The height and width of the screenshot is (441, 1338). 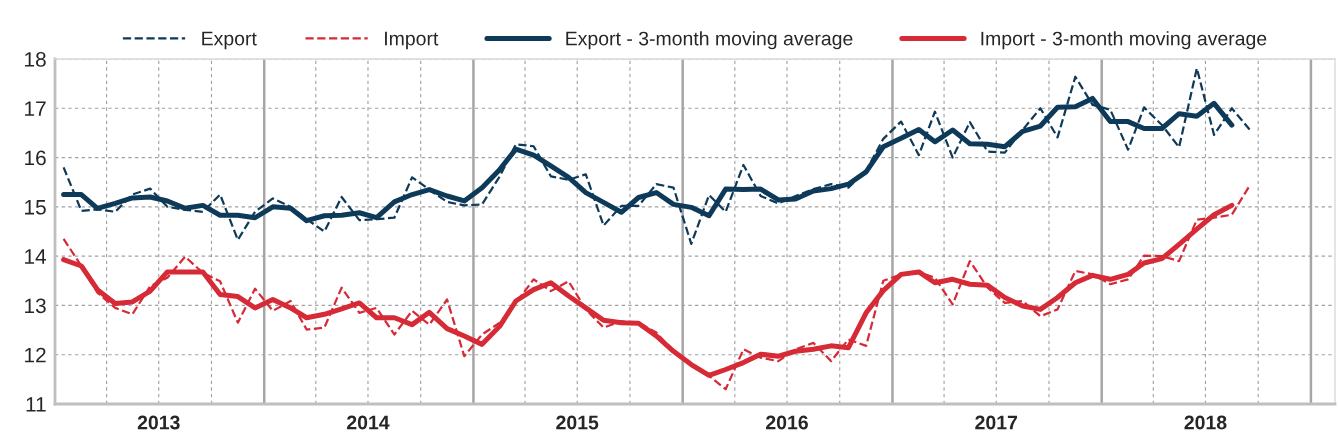 What do you see at coordinates (229, 40) in the screenshot?
I see `legend-label: Export` at bounding box center [229, 40].